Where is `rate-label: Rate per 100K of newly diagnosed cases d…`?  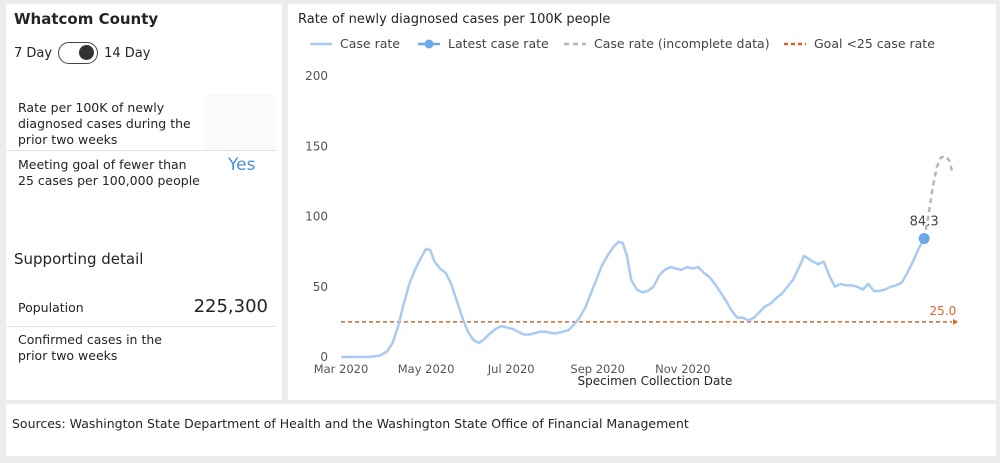 rate-label: Rate per 100K of newly diagnosed cases d… is located at coordinates (104, 123).